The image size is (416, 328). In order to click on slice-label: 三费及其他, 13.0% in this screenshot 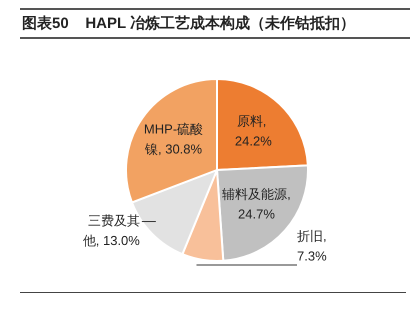, I will do `click(111, 230)`.